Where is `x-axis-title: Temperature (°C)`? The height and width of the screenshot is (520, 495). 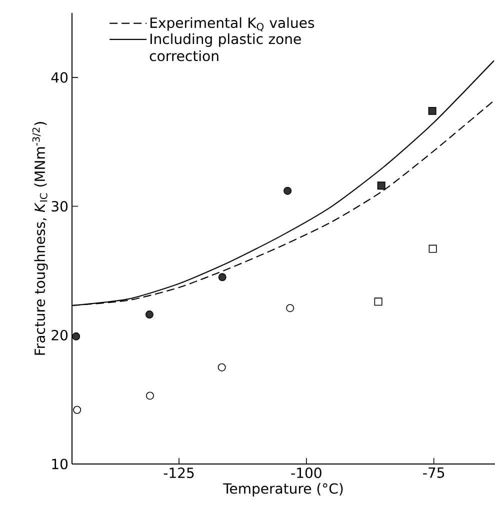 x-axis-title: Temperature (°C) is located at coordinates (283, 489).